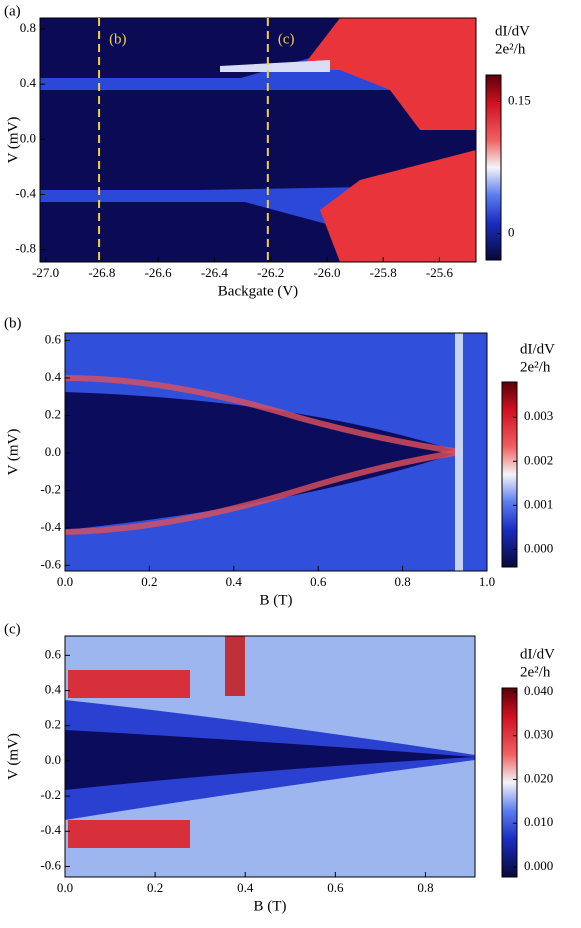 Image resolution: width=581 pixels, height=928 pixels. I want to click on x-tick-label: 1.0, so click(487, 581).